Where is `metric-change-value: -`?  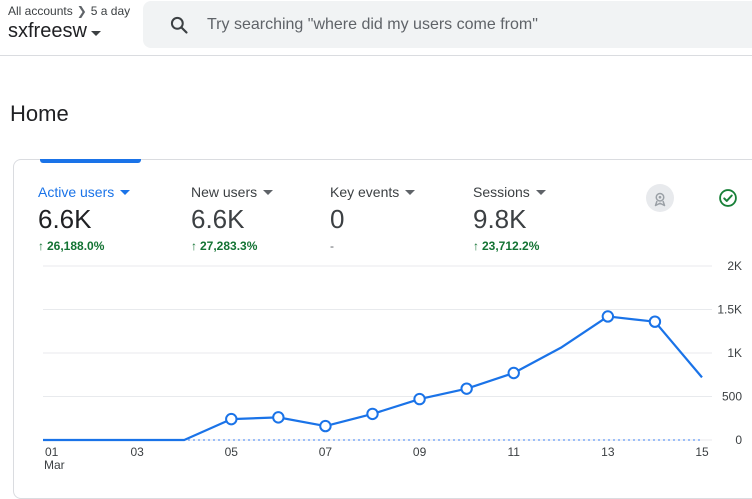
metric-change-value: - is located at coordinates (332, 246).